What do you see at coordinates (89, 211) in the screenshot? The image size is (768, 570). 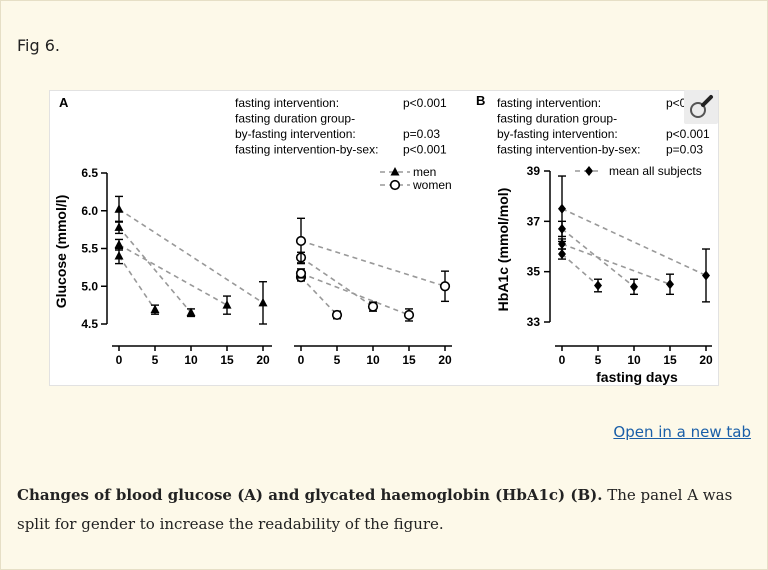 I see `panel-a-y-tick-label: 6.0` at bounding box center [89, 211].